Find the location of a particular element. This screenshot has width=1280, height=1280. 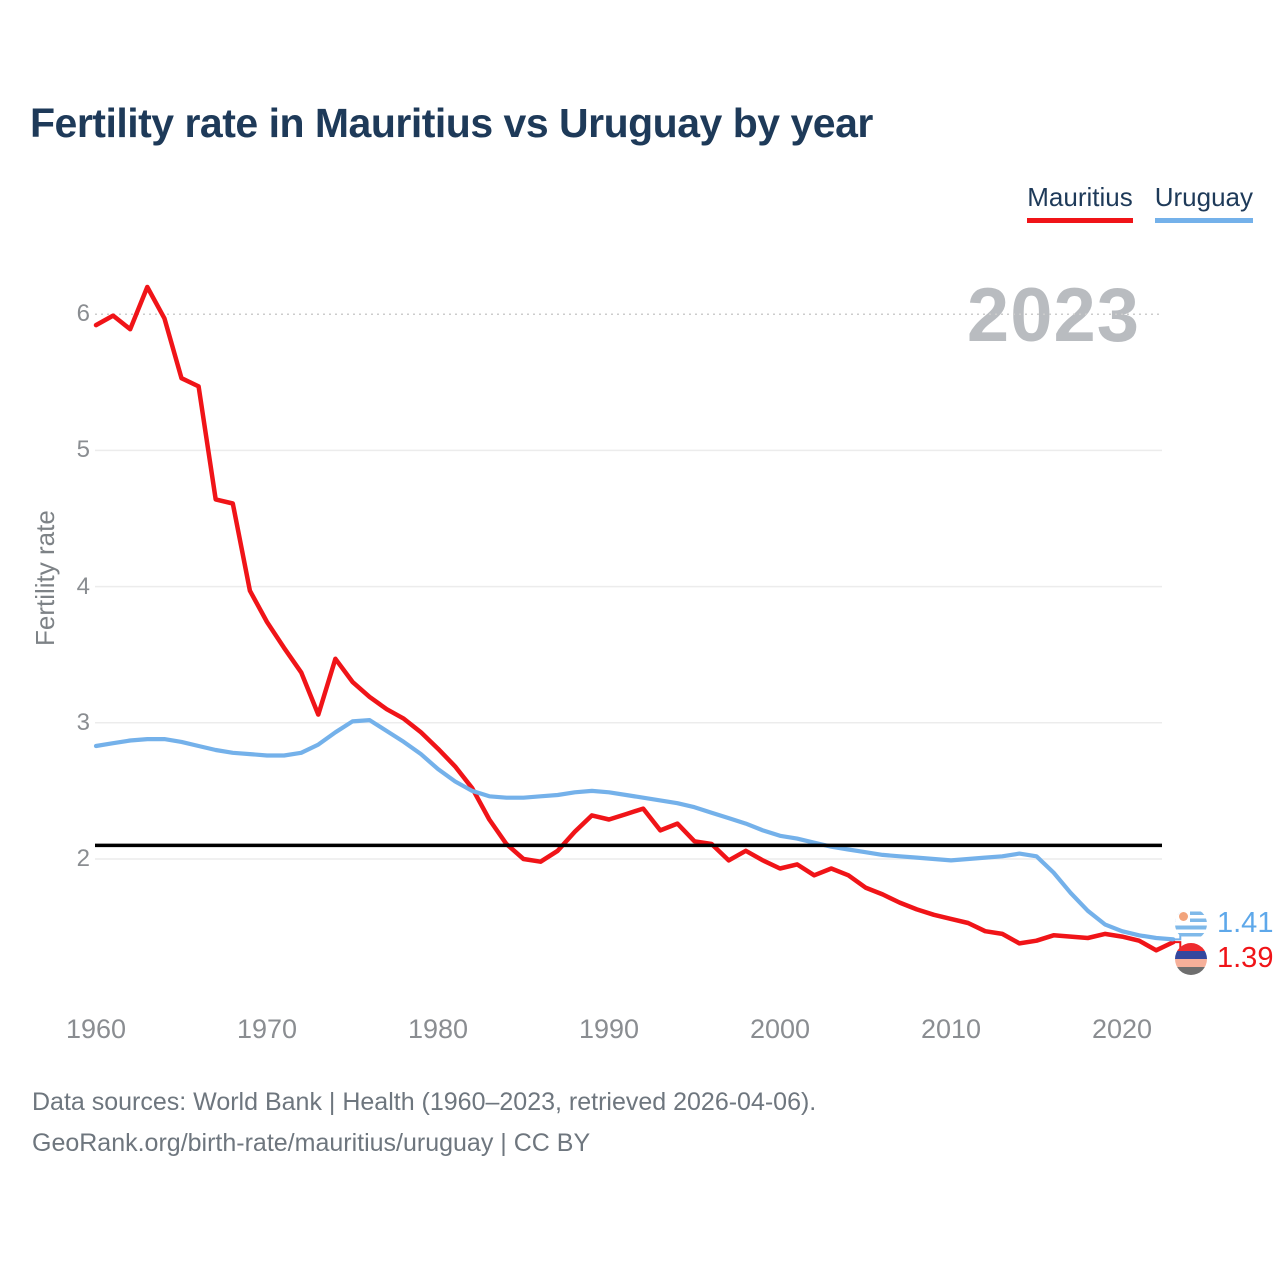

y-axis-title: Fertility rate is located at coordinates (45, 578).